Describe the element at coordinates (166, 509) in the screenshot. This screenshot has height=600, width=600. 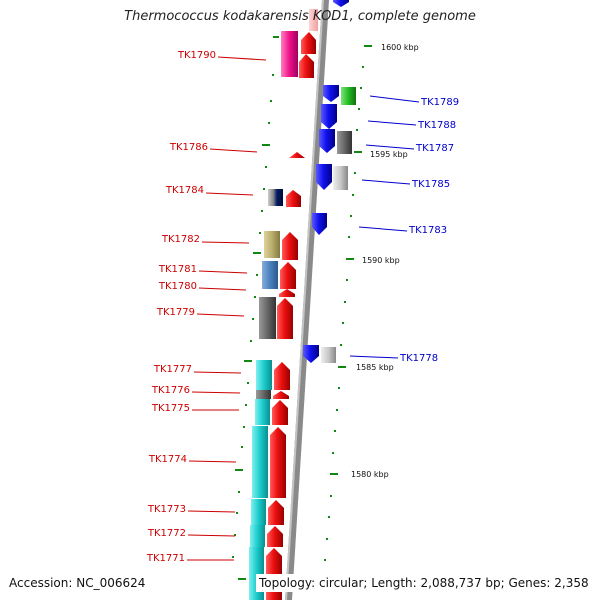
I see `gene-label: TK1773` at that location.